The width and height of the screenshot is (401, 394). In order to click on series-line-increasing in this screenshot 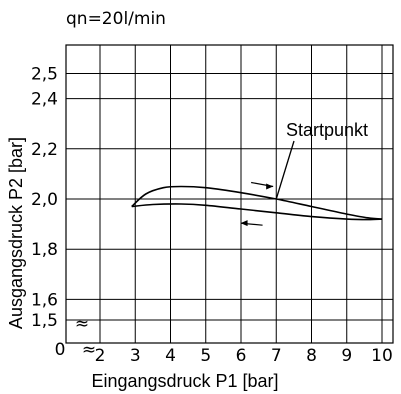, I will do `click(257, 202)`.